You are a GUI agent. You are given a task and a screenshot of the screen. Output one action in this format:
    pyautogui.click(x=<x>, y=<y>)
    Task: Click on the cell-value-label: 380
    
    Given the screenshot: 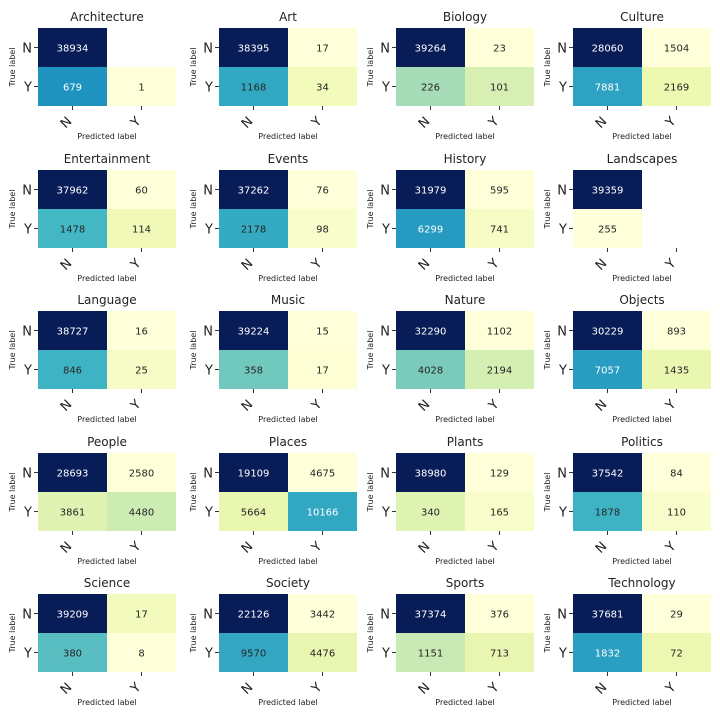 What is the action you would take?
    pyautogui.click(x=72, y=654)
    